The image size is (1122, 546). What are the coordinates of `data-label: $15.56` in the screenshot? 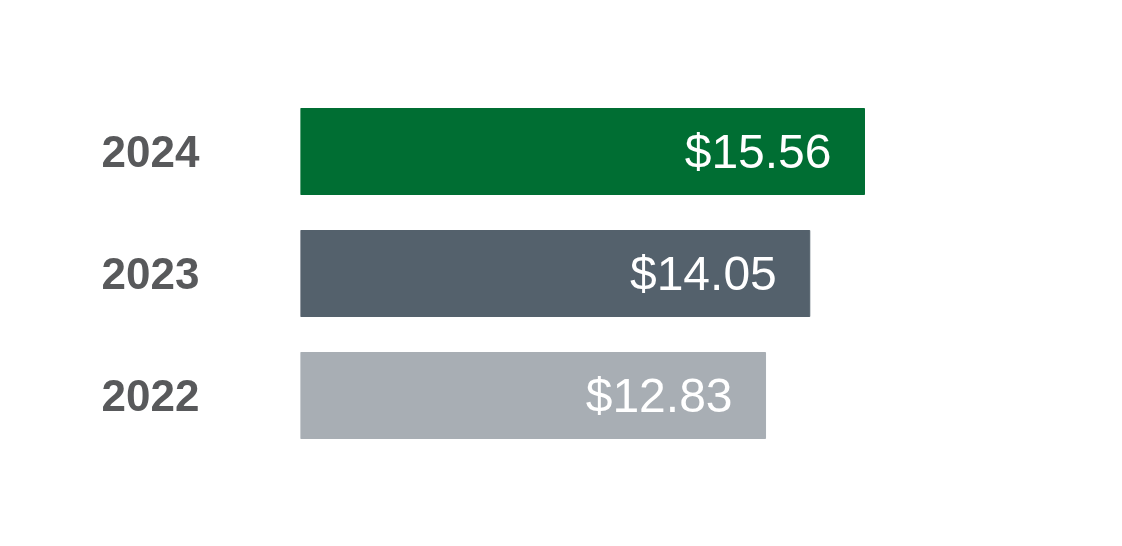 It's located at (758, 151).